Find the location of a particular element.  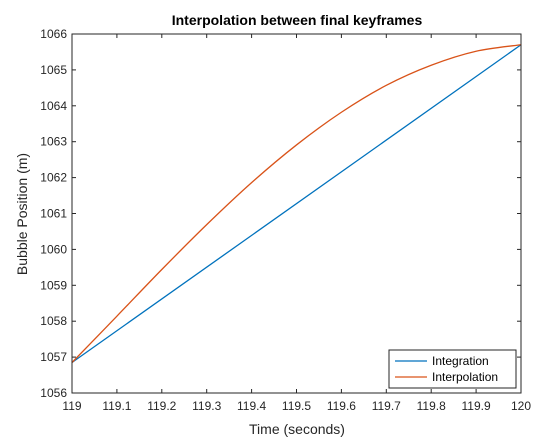

y-tick-label: 1062 is located at coordinates (53, 178).